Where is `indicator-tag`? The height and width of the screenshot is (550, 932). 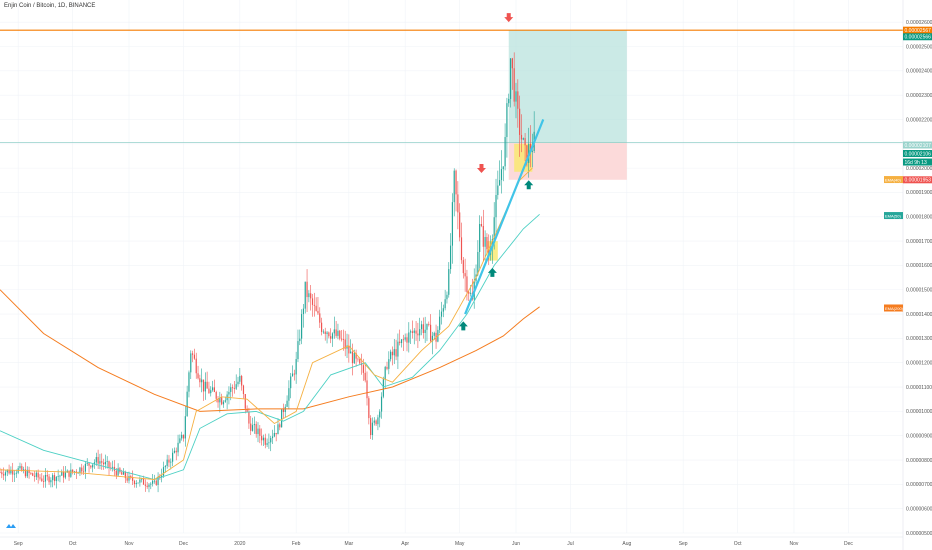
indicator-tag is located at coordinates (893, 216).